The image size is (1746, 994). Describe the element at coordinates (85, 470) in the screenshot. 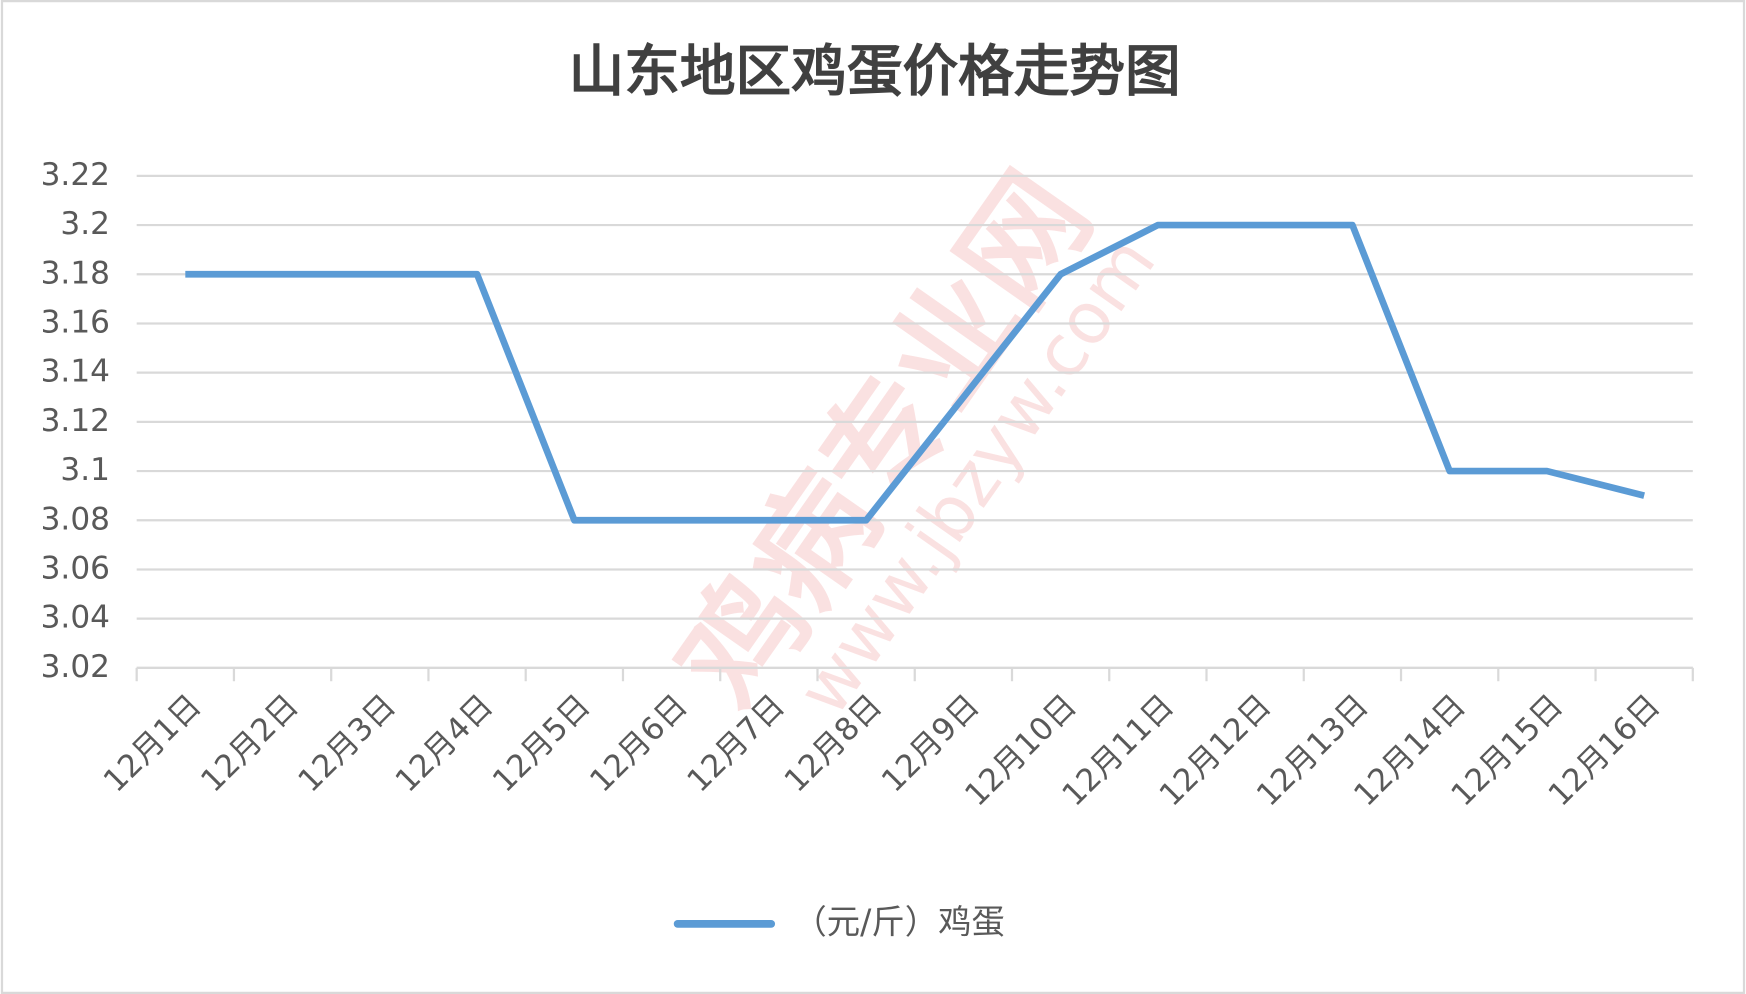

I see `y-tick-label: 3.1` at that location.